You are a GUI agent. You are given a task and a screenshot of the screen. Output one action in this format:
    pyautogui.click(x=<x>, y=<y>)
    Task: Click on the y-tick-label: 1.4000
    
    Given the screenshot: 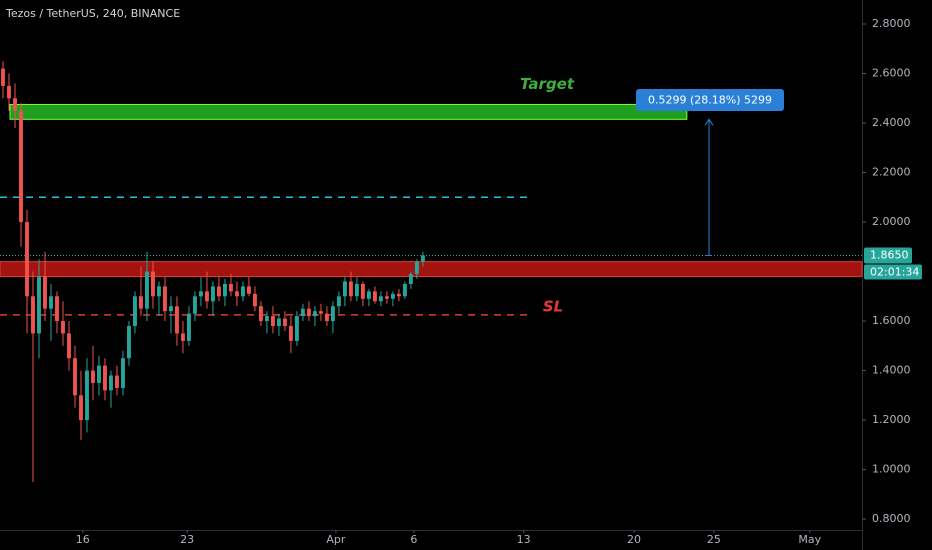 What is the action you would take?
    pyautogui.click(x=891, y=370)
    